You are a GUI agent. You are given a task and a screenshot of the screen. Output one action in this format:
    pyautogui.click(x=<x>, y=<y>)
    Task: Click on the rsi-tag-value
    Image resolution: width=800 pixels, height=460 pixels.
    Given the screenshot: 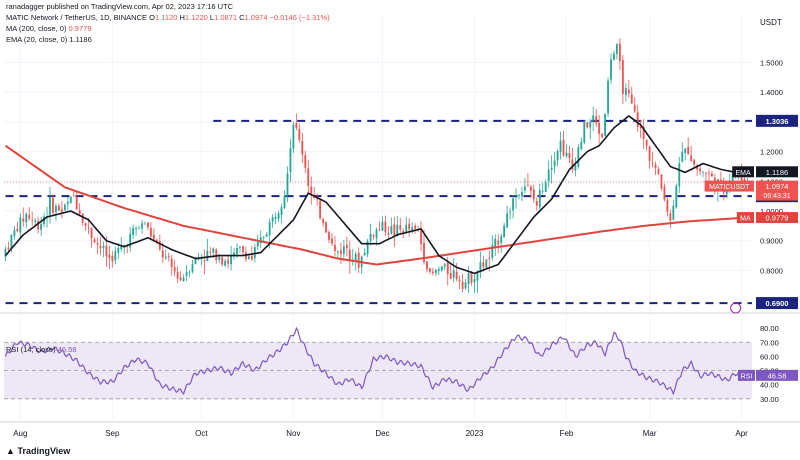 What is the action you would take?
    pyautogui.click(x=777, y=375)
    